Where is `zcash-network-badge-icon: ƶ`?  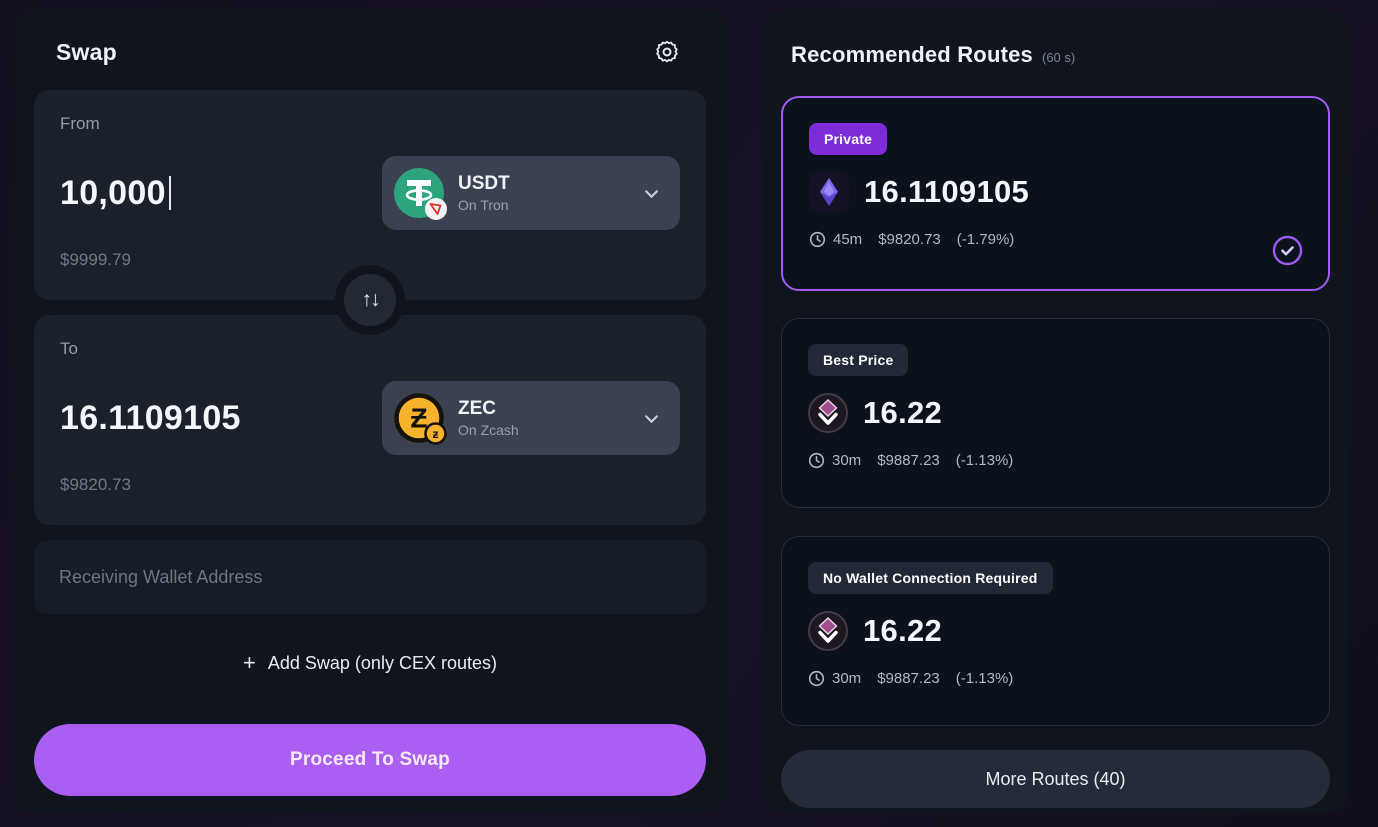
zcash-network-badge-icon: ƶ is located at coordinates (435, 433).